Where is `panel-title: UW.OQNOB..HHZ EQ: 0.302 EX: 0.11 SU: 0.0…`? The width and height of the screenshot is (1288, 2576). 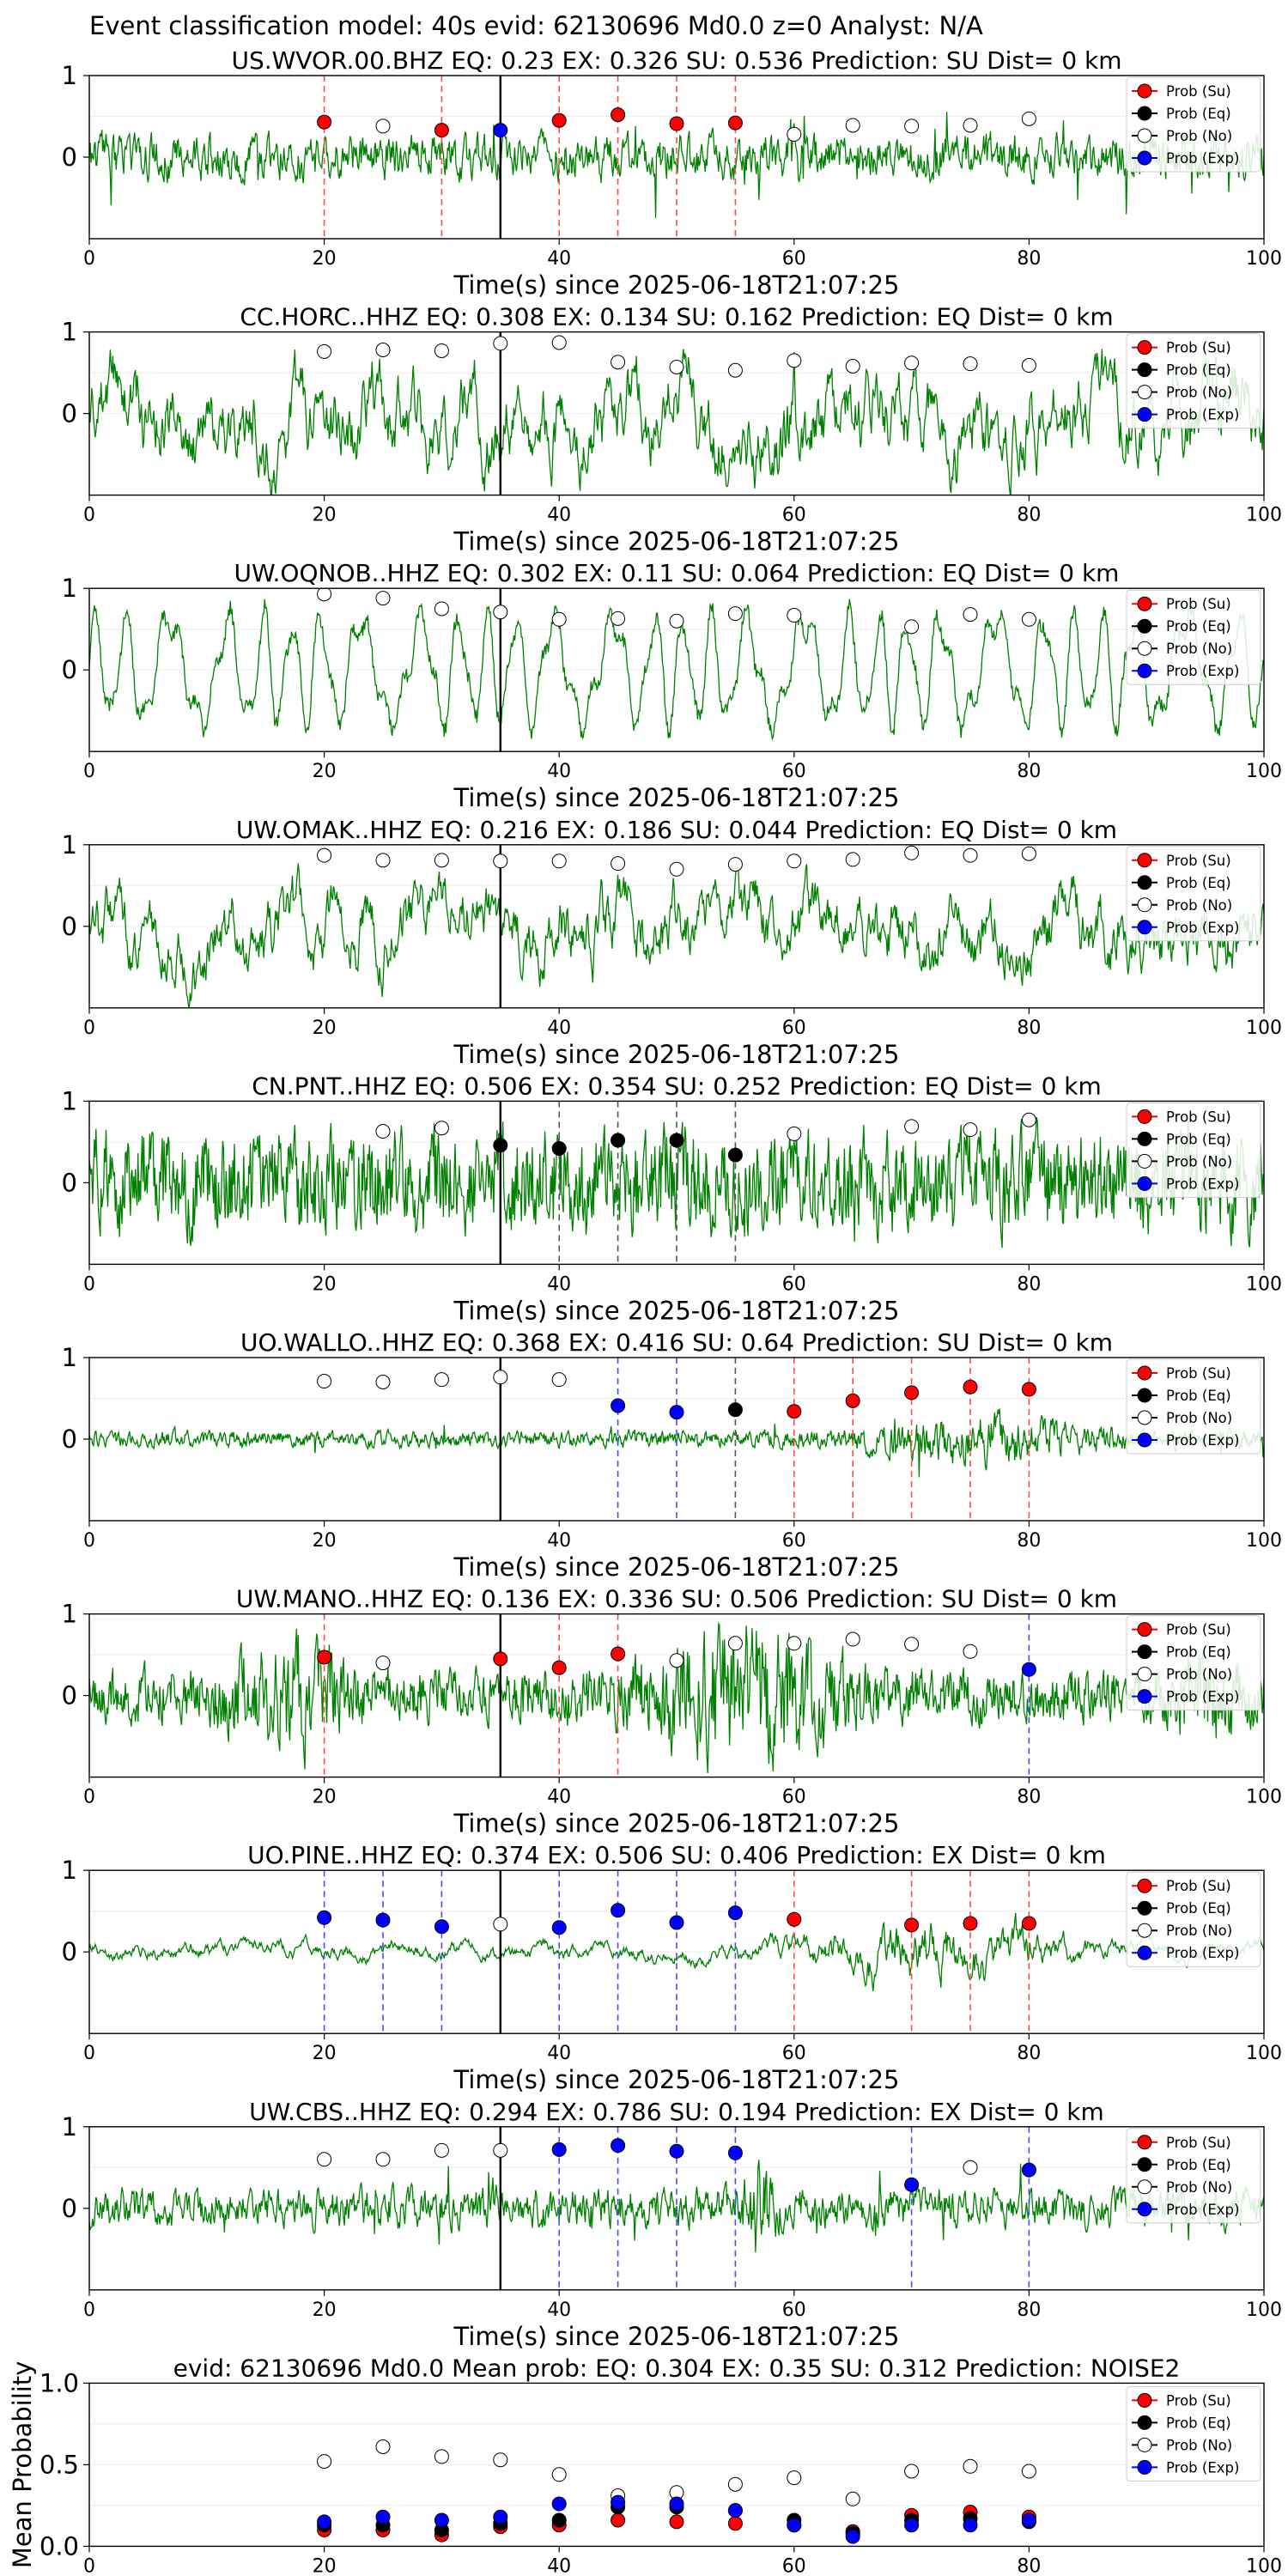
panel-title: UW.OQNOB..HHZ EQ: 0.302 EX: 0.11 SU: 0.0… is located at coordinates (677, 573).